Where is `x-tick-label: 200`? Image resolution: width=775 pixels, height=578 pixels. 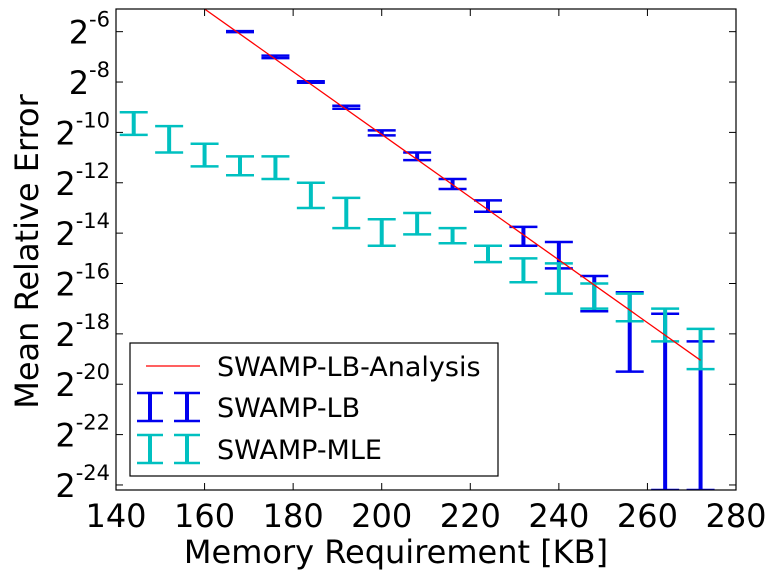
x-tick-label: 200 is located at coordinates (381, 516).